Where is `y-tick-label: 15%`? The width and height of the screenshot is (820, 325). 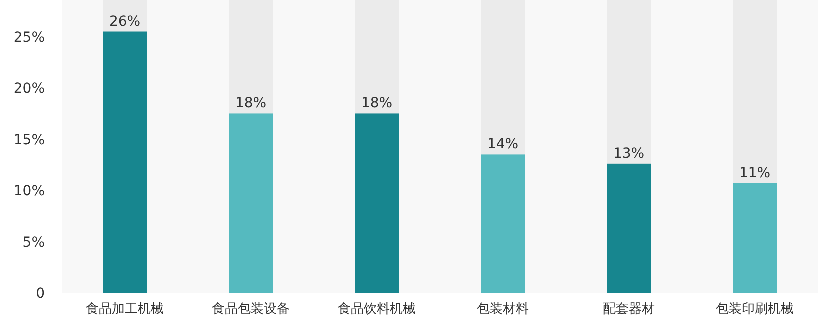
y-tick-label: 15% is located at coordinates (29, 140).